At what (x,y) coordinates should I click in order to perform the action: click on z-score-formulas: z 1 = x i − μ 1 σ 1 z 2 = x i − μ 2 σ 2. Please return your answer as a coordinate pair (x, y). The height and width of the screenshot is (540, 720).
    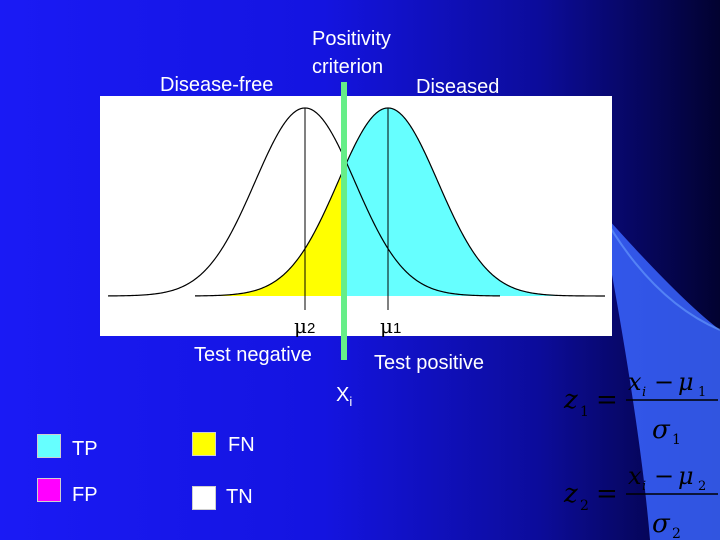
    Looking at the image, I should click on (640, 454).